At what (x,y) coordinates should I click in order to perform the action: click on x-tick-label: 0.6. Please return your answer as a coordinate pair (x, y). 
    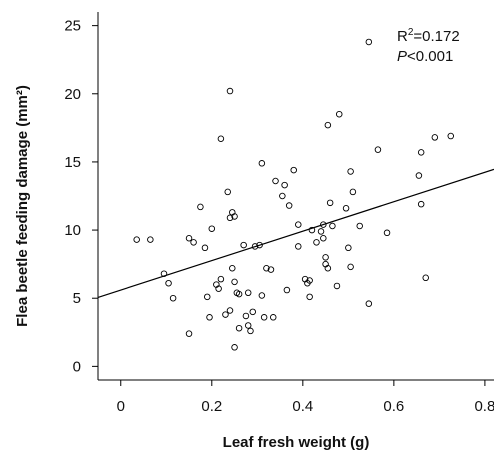
    Looking at the image, I should click on (393, 406).